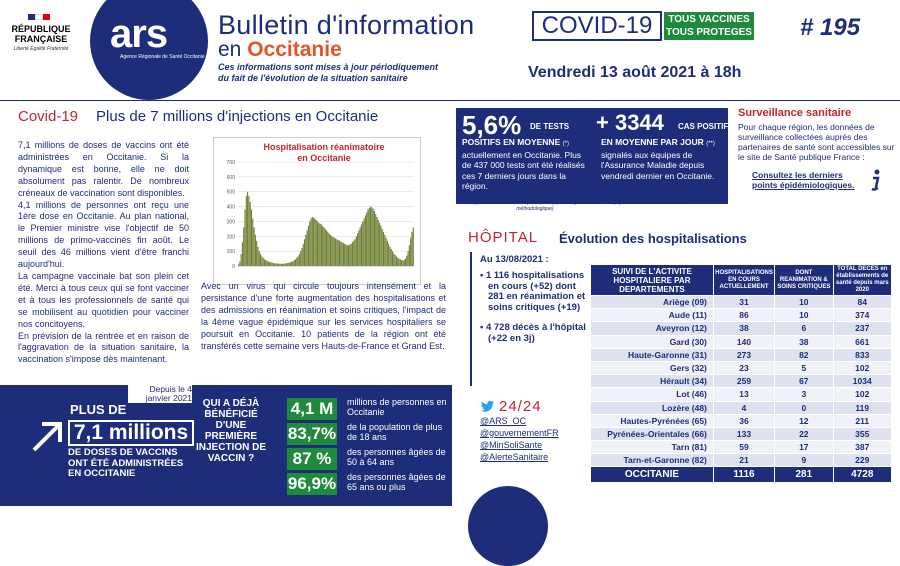 This screenshot has height=566, width=900. Describe the element at coordinates (862, 381) in the screenshot. I see `cell-deaths: 1034` at that location.